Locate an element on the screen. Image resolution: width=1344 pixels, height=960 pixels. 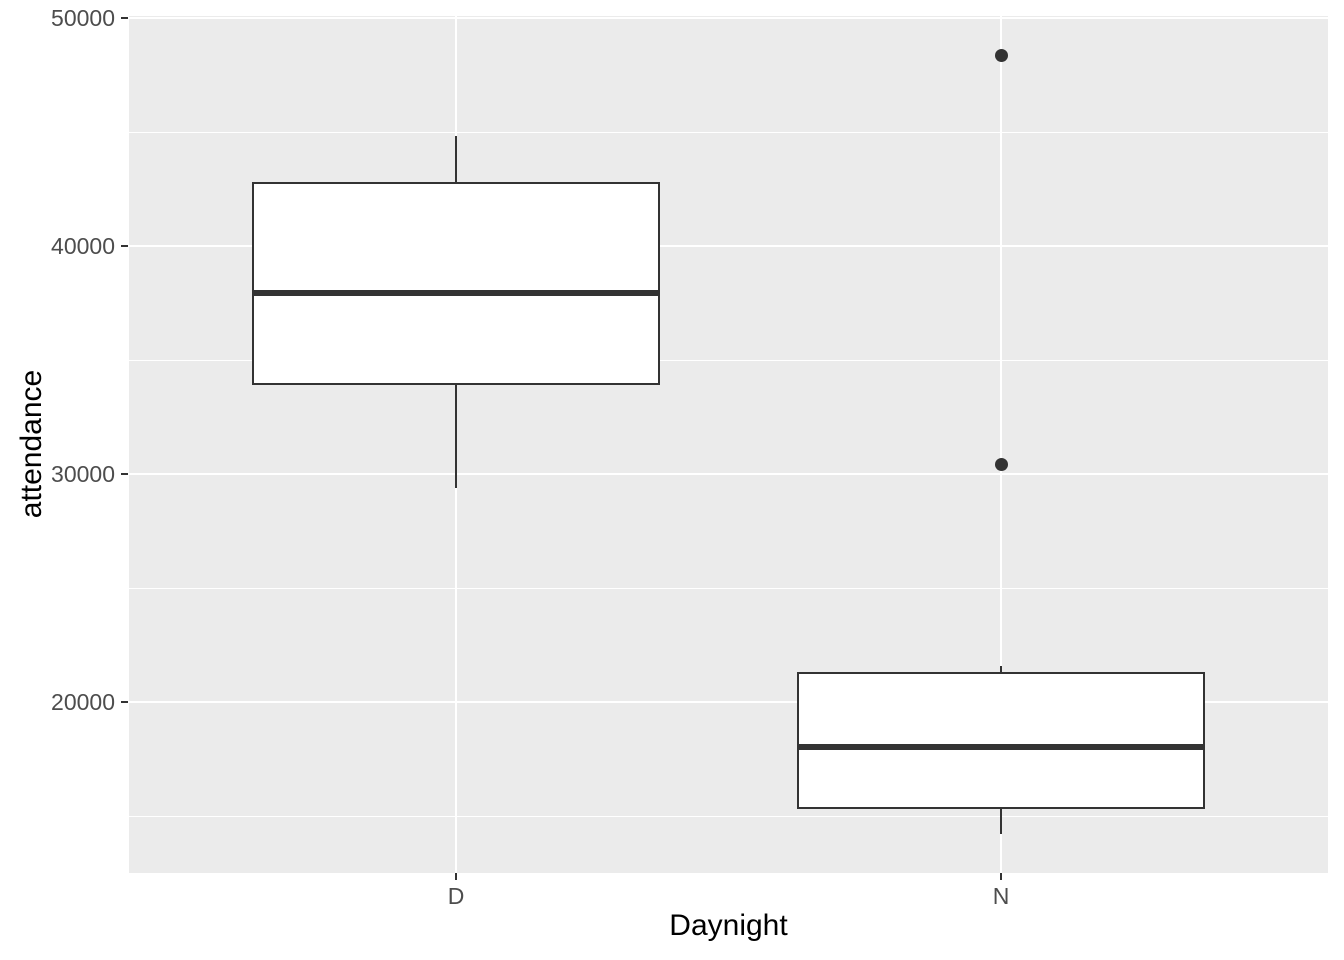
y-tick-label: 20000 is located at coordinates (83, 702).